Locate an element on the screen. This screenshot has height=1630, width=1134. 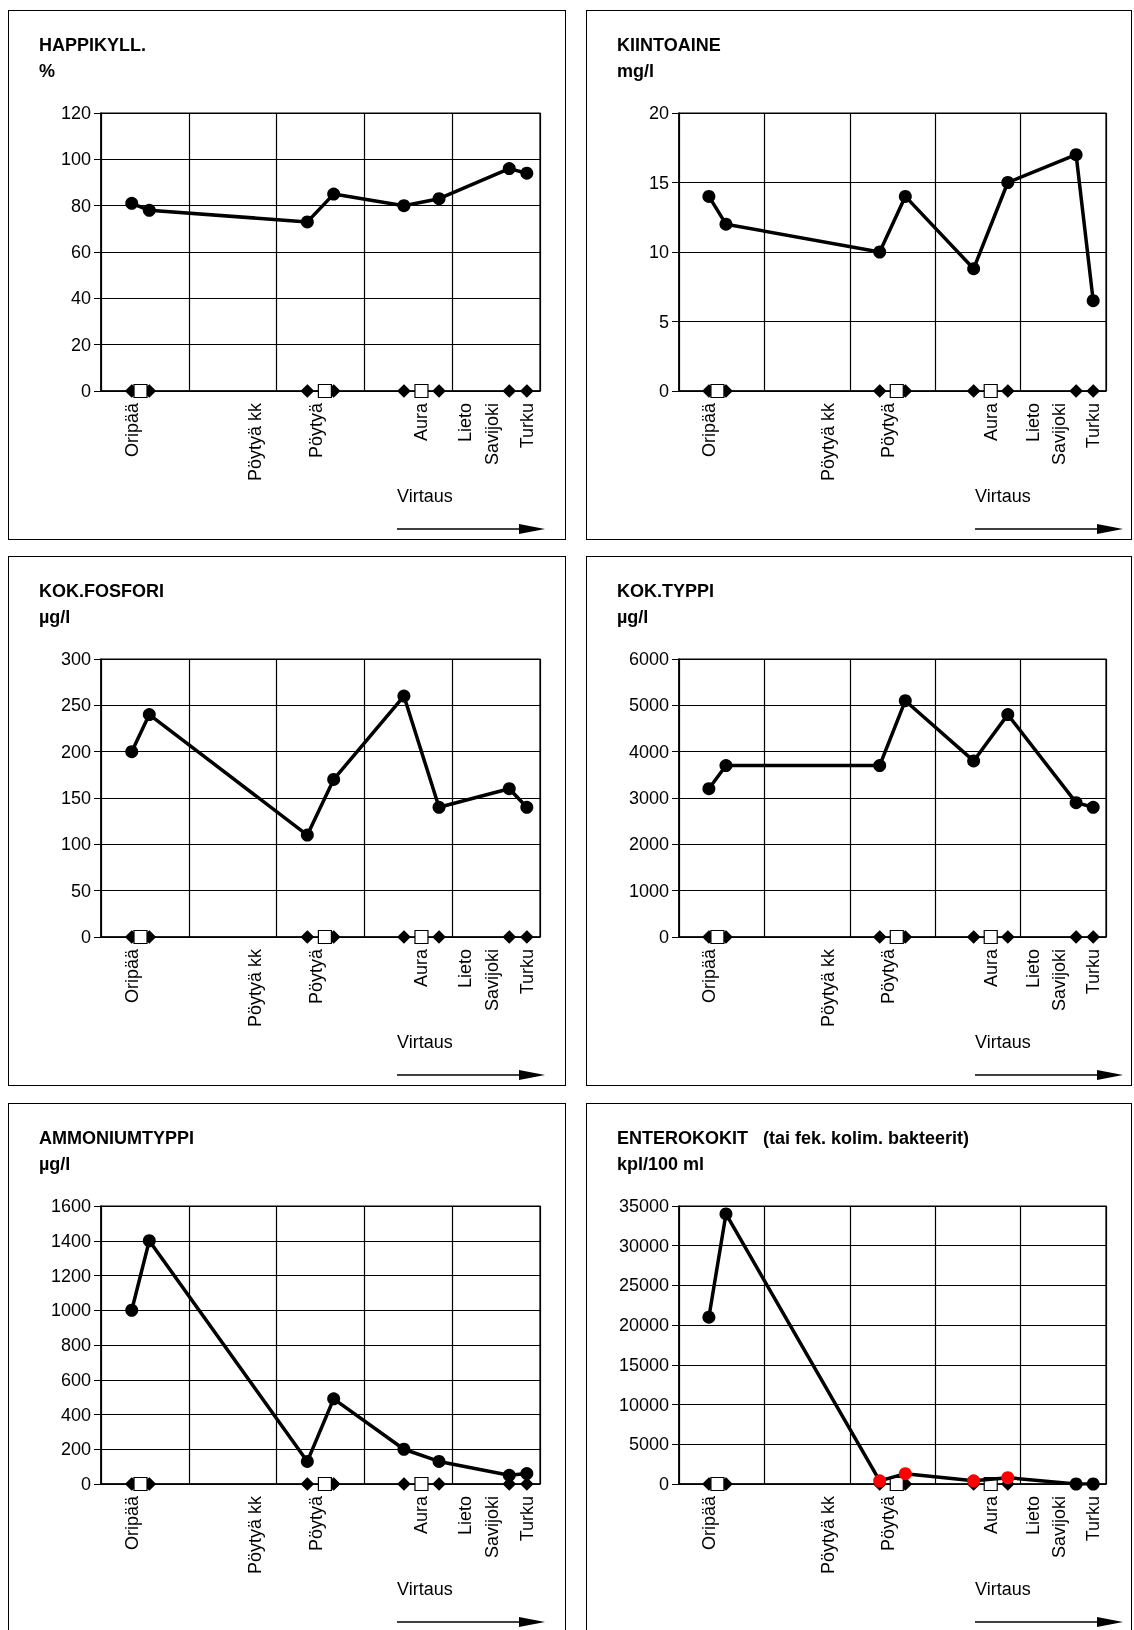
y-axis-title: kpl/100 ml is located at coordinates (661, 1164).